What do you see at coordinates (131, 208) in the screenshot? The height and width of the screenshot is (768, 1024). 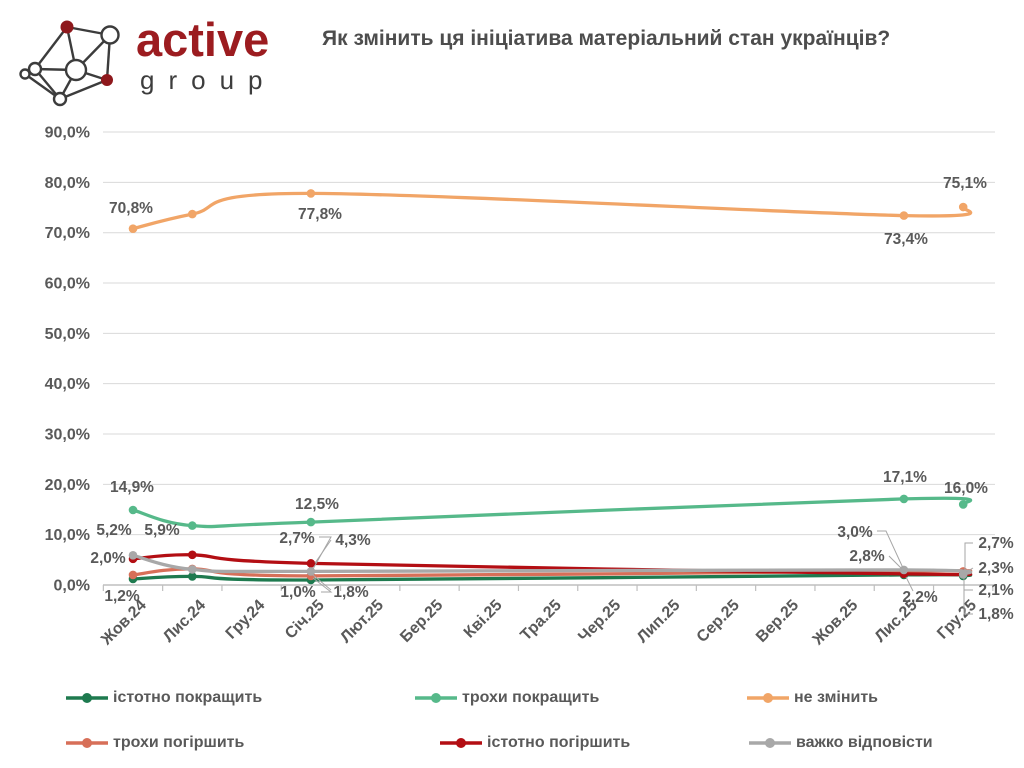 I see `data-label: 70,8%` at bounding box center [131, 208].